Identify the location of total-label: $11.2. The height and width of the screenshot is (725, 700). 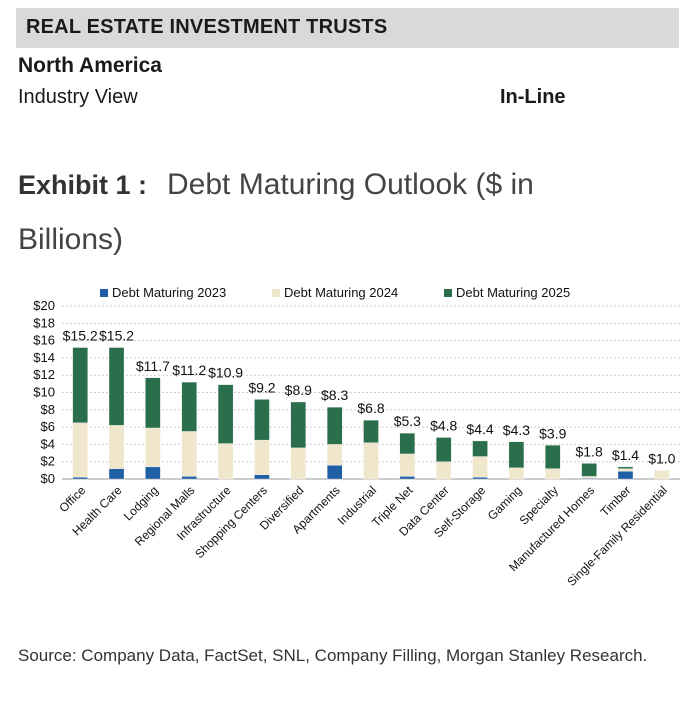
(189, 370).